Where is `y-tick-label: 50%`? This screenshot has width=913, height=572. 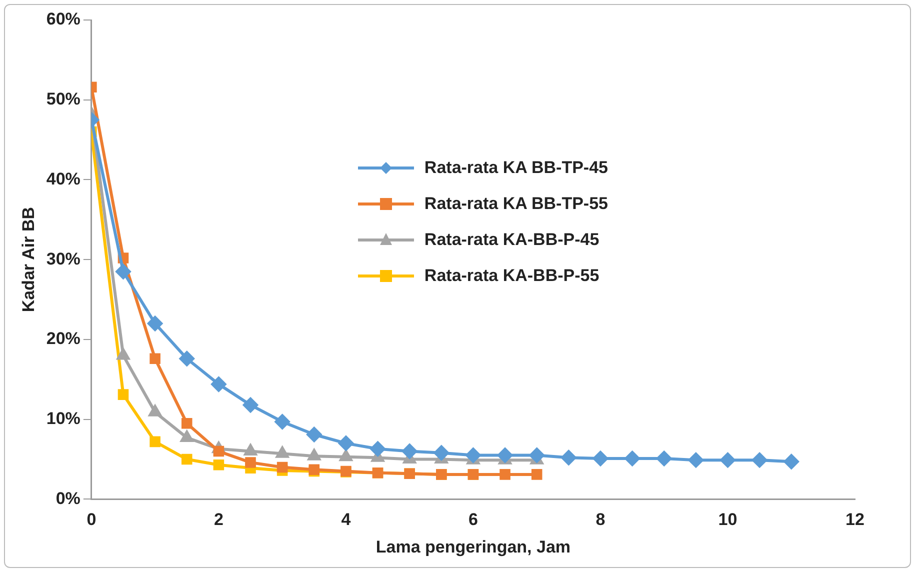 y-tick-label: 50% is located at coordinates (63, 99).